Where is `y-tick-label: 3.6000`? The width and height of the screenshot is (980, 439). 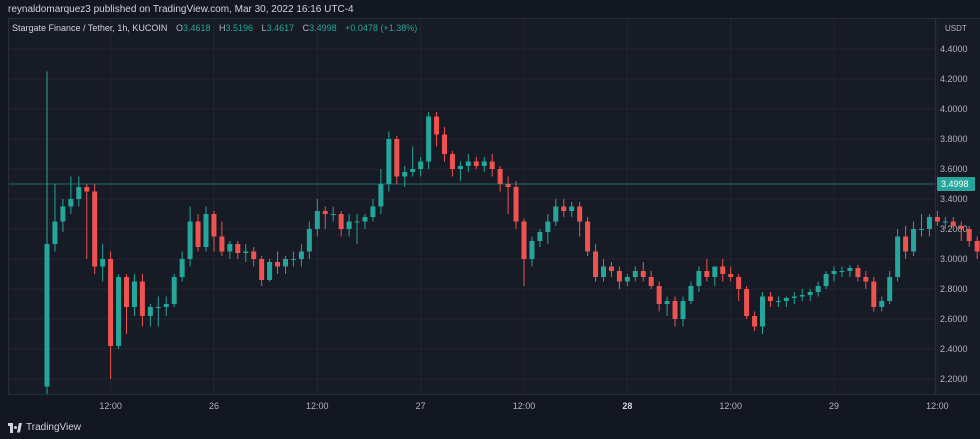 y-tick-label: 3.6000 is located at coordinates (954, 169).